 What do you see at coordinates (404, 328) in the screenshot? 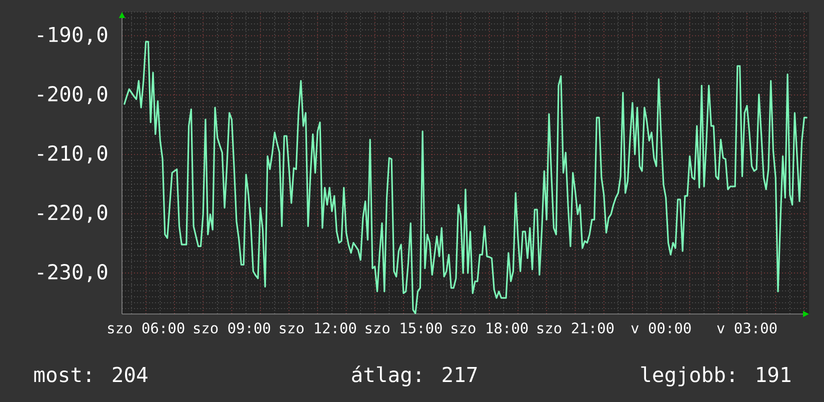
I see `x-tick-label: szo 15:00` at bounding box center [404, 328].